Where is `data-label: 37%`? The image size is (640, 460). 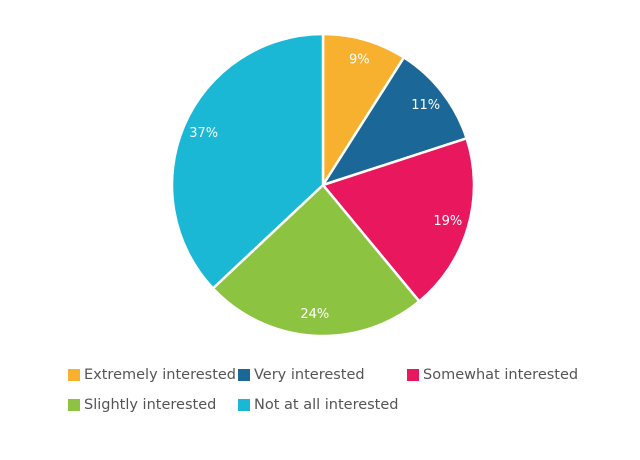
data-label: 37% is located at coordinates (203, 133).